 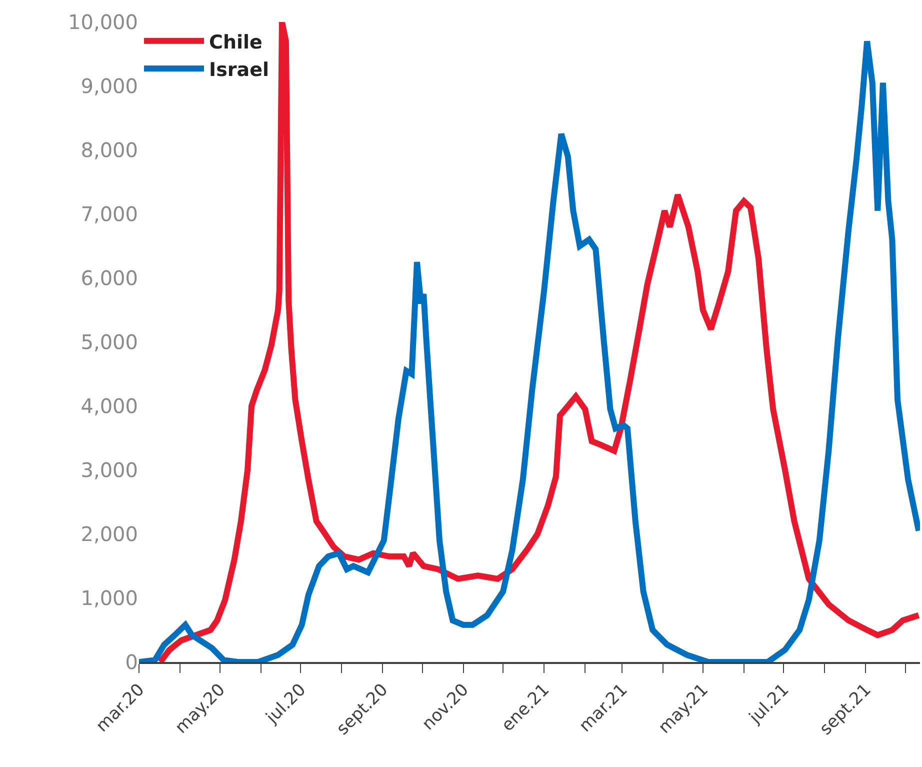 I want to click on y-tick-label: 3,000, so click(x=109, y=470).